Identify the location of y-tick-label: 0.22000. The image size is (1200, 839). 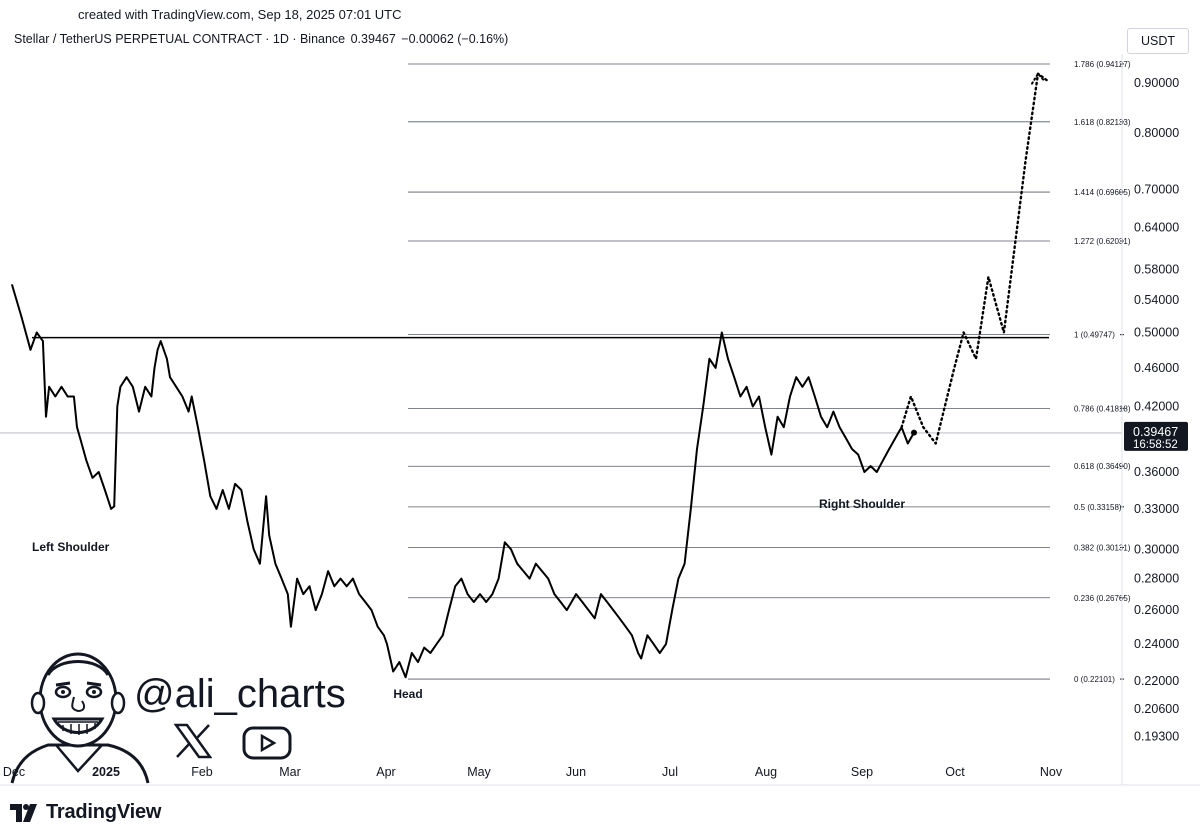
(1156, 681).